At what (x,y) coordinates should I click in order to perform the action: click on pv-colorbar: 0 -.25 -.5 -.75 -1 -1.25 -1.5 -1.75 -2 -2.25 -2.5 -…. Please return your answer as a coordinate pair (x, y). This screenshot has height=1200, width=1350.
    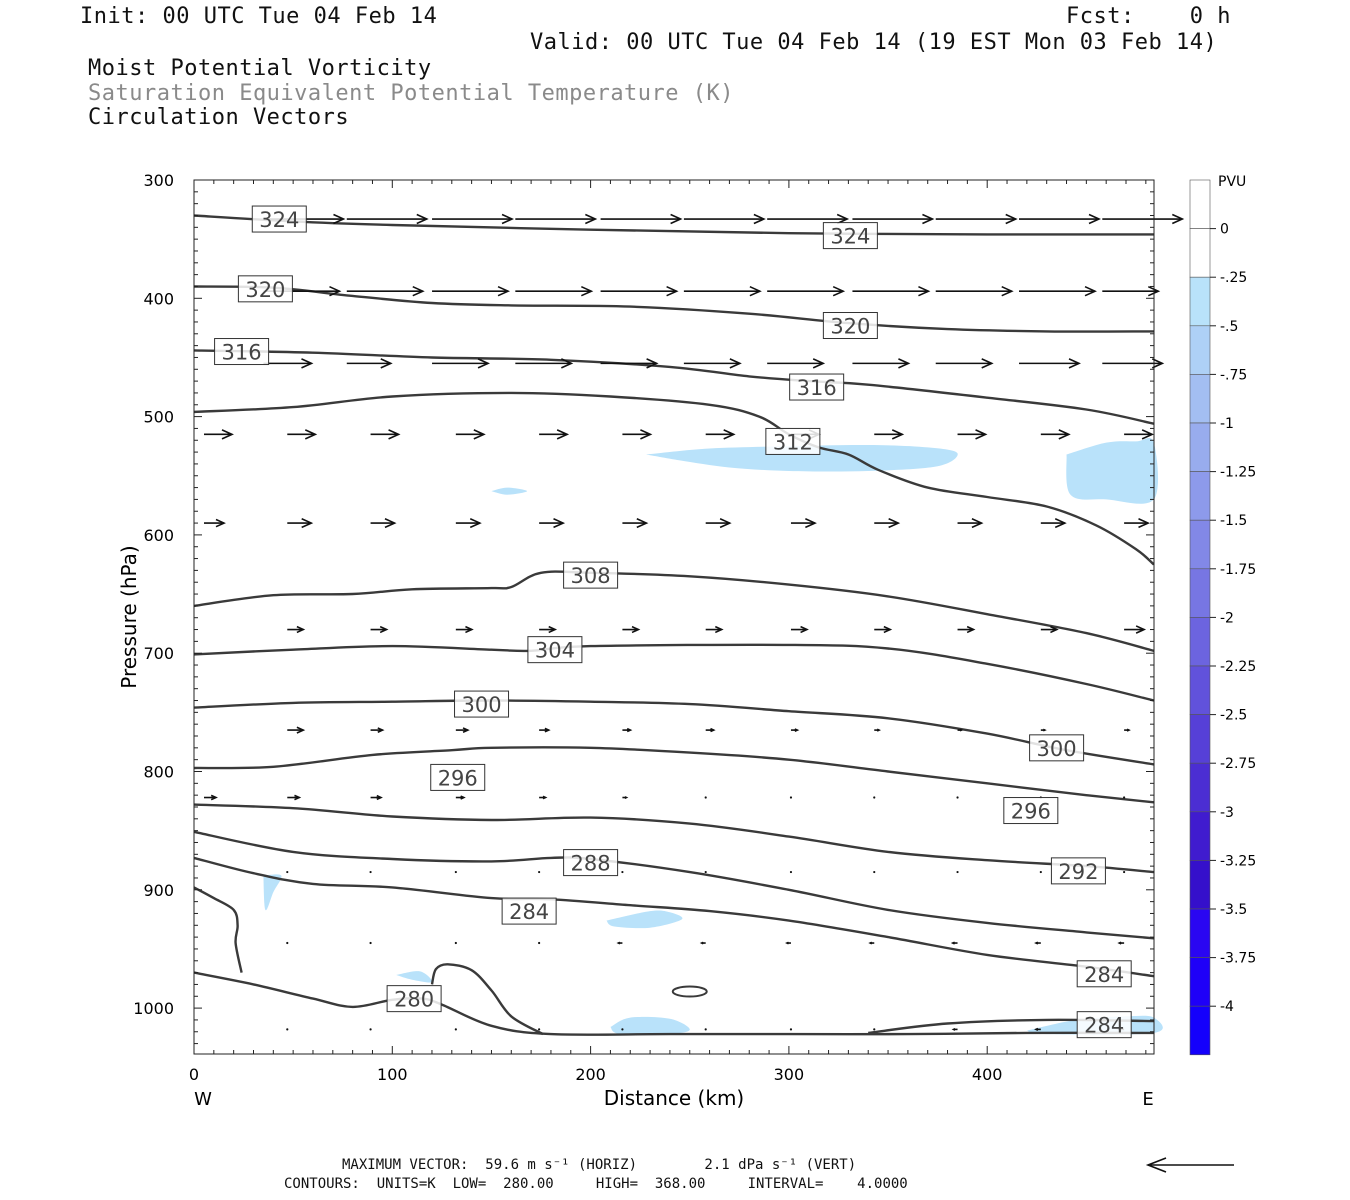
    Looking at the image, I should click on (1222, 617).